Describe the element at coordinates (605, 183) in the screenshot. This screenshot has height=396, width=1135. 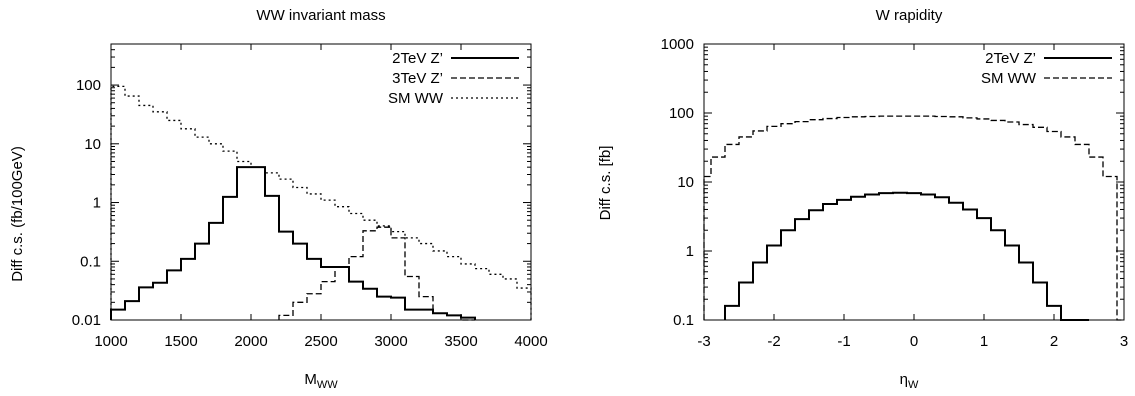
I see `y-axis-label: Diff c.s. [fb]` at that location.